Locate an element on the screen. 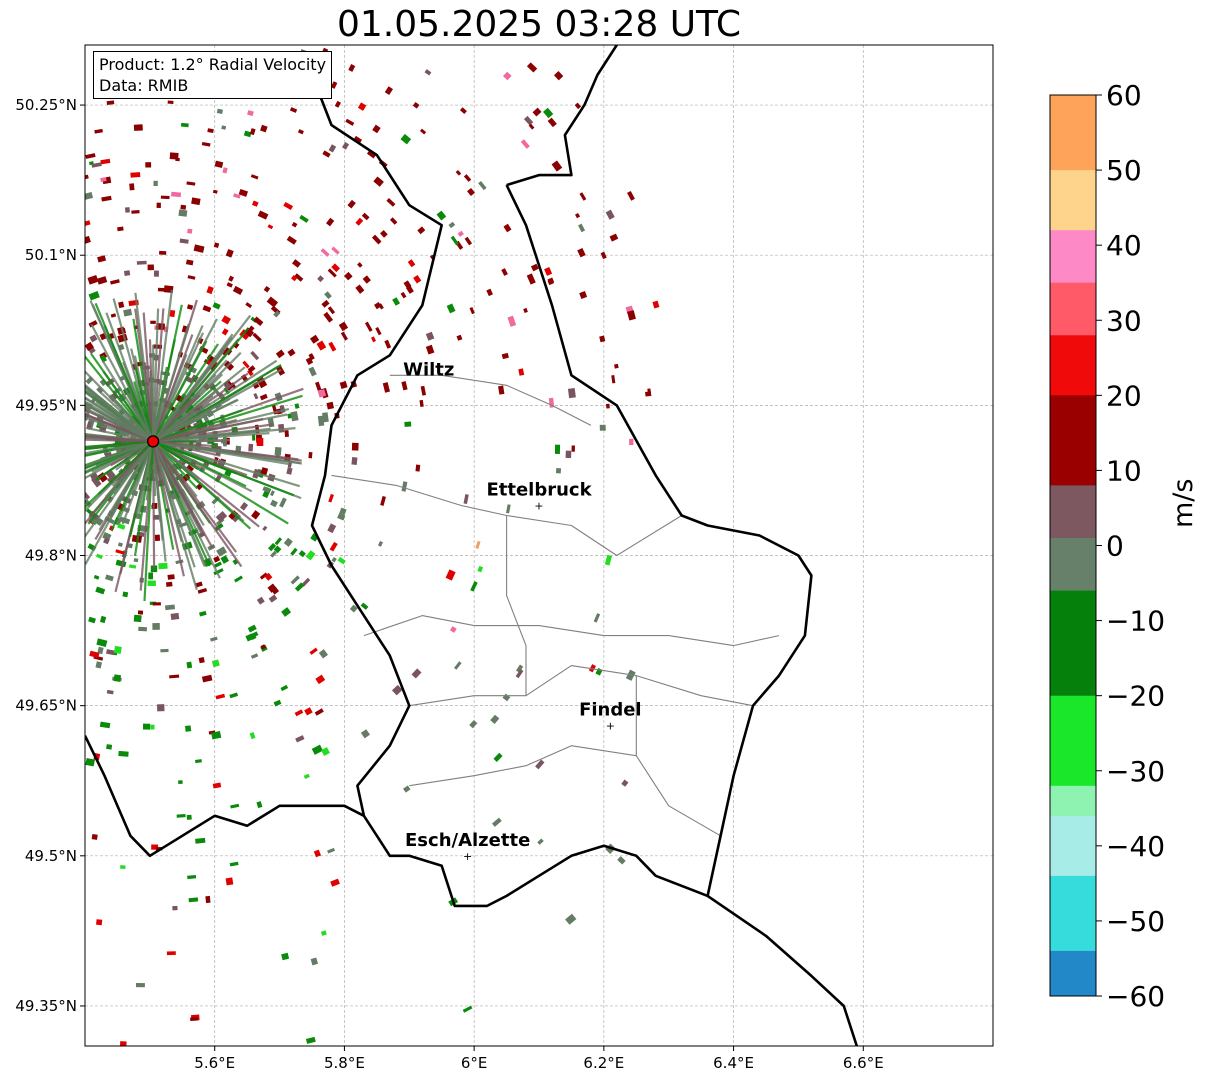 This screenshot has width=1207, height=1081. city-marker: + is located at coordinates (538, 505).